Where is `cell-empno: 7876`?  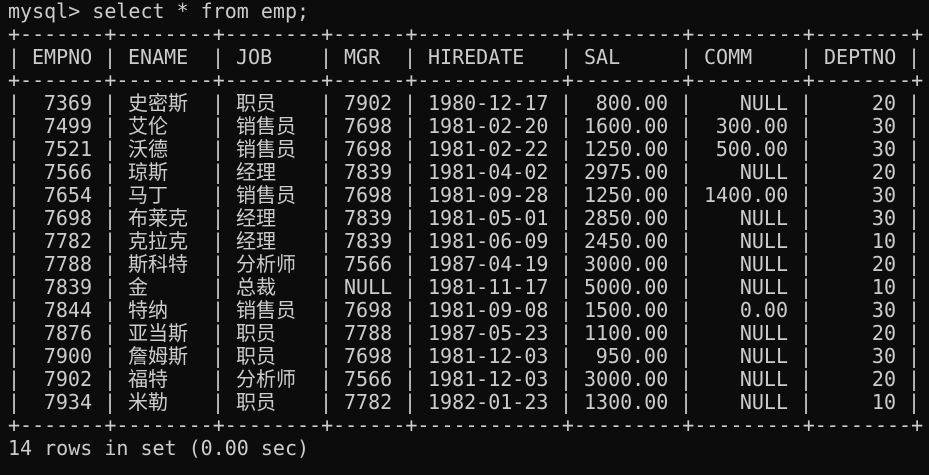 cell-empno: 7876 is located at coordinates (67, 333).